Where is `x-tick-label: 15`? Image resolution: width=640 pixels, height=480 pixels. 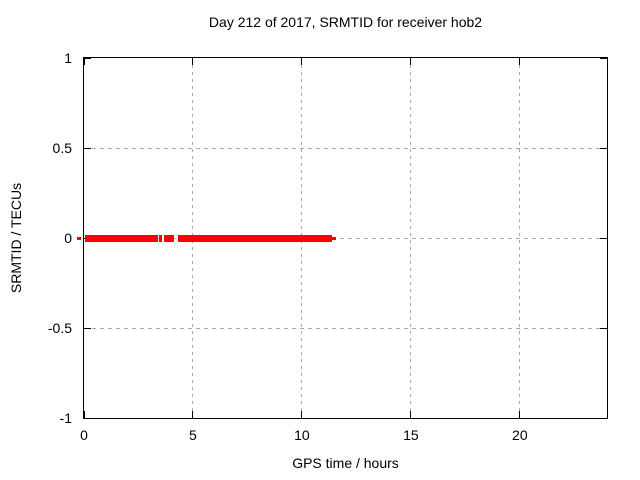
x-tick-label: 15 is located at coordinates (411, 435).